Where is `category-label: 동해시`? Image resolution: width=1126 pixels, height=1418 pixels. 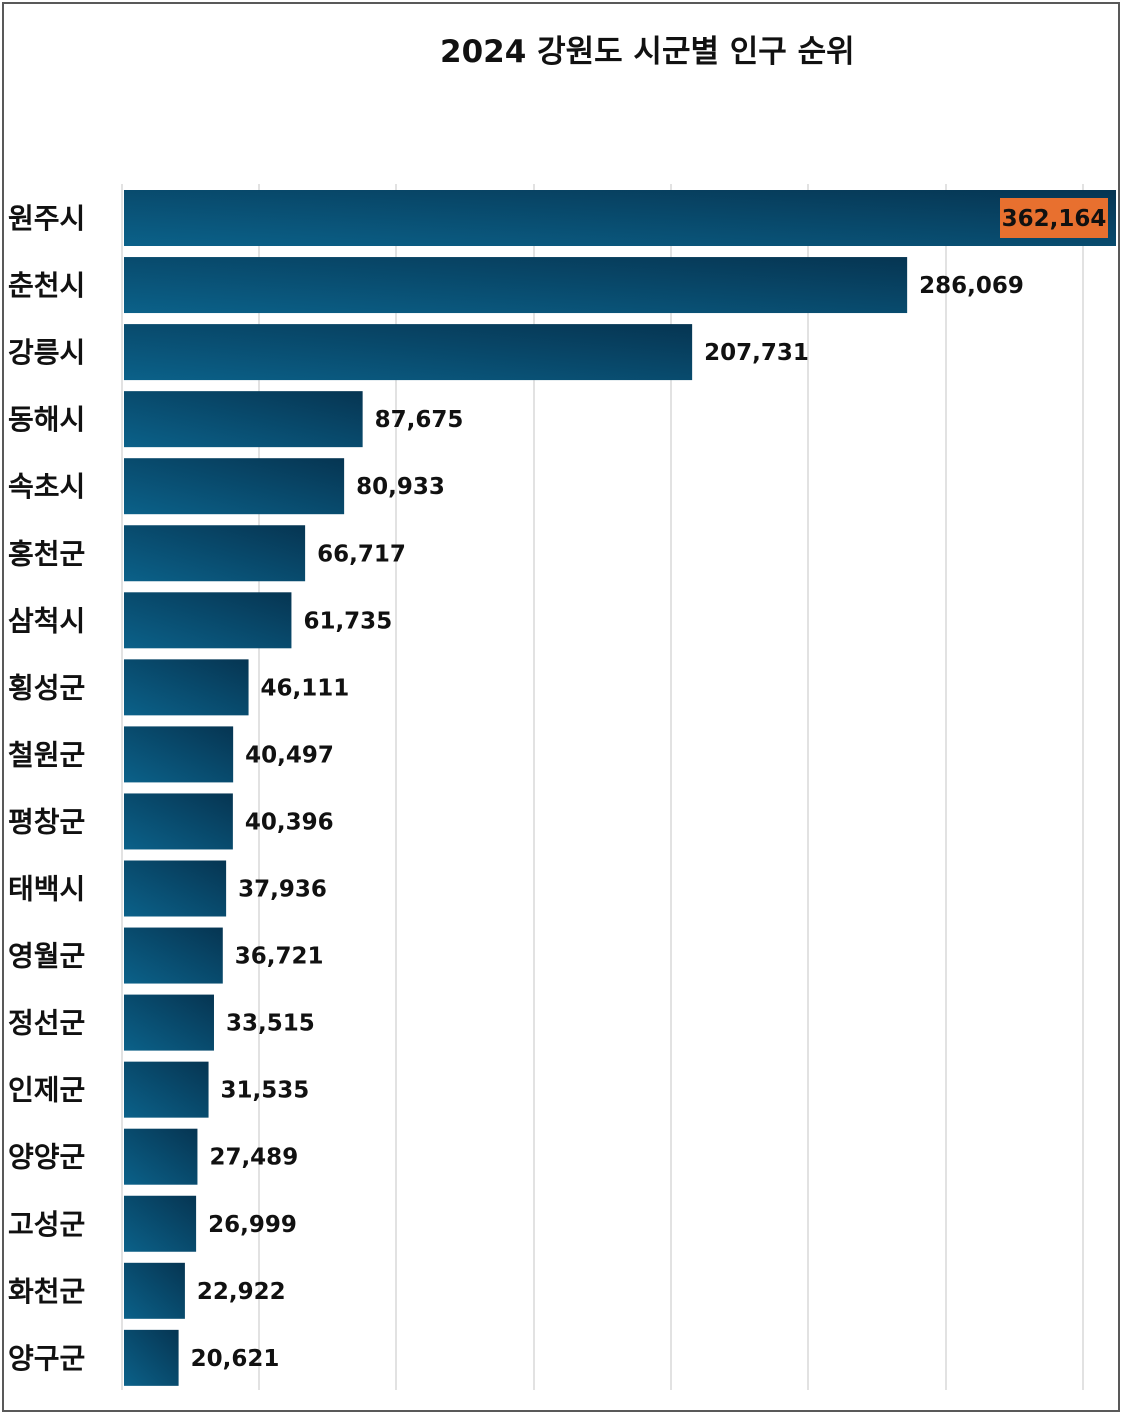
category-label: 동해시 is located at coordinates (46, 419).